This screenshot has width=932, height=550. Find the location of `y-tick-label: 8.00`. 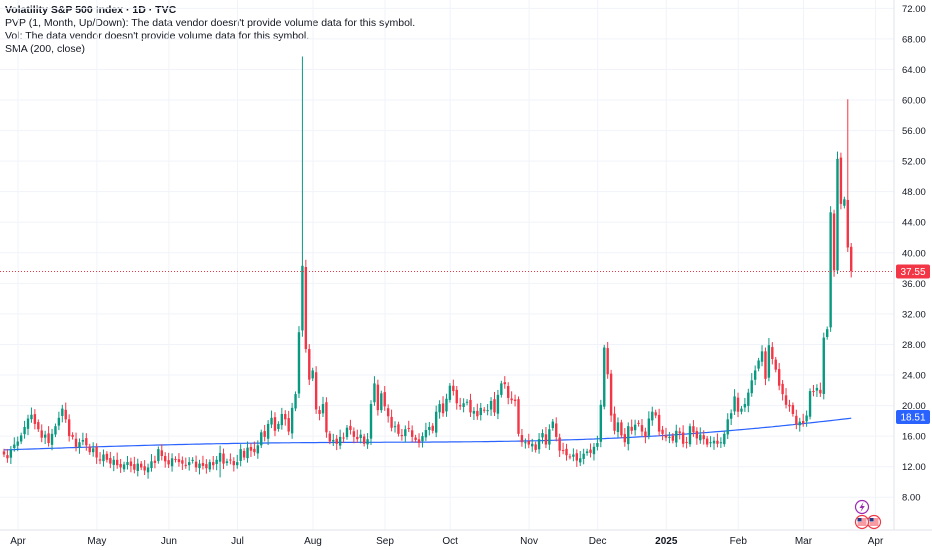

y-tick-label: 8.00 is located at coordinates (911, 498).